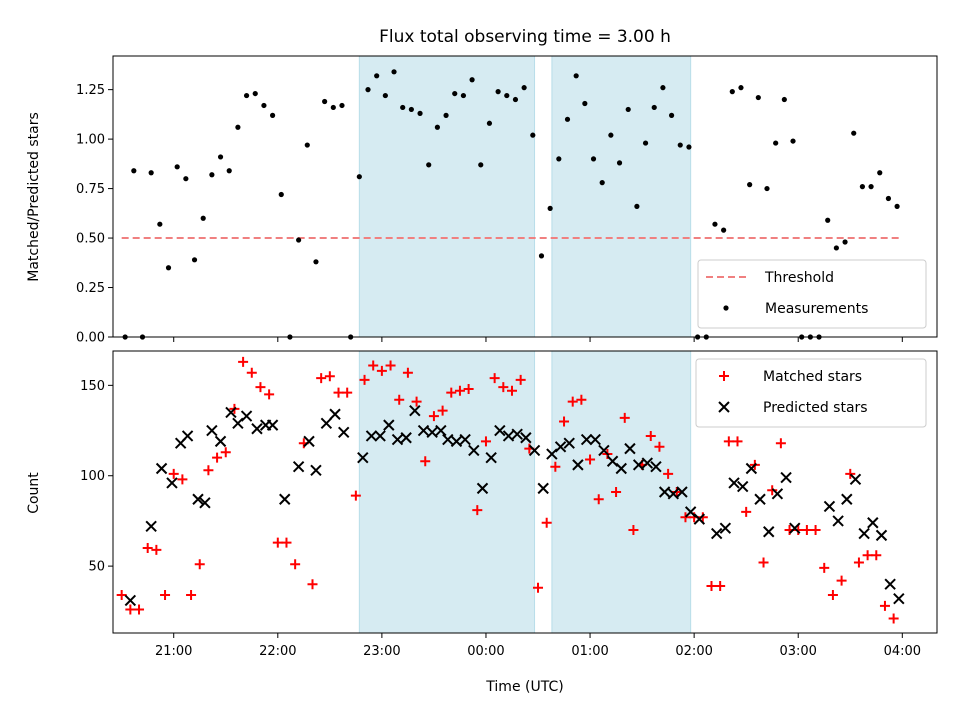 The width and height of the screenshot is (960, 720). What do you see at coordinates (724, 376) in the screenshot?
I see `legend-matched-swatch` at bounding box center [724, 376].